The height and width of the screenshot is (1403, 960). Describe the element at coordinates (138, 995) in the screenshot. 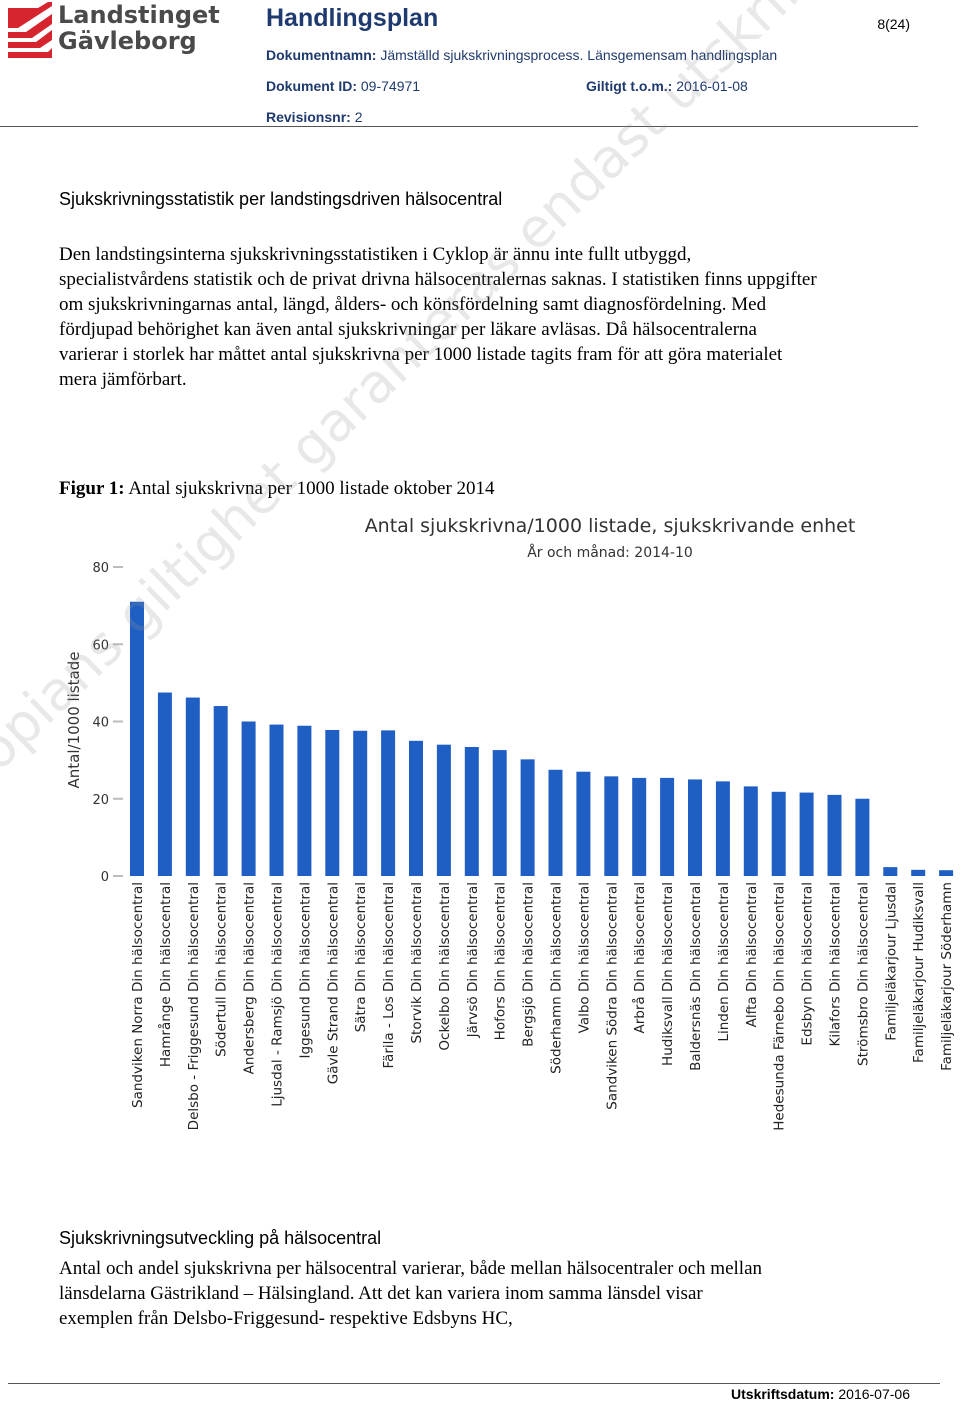

I see `x-category-label: Sandviken Norra Din hälsocentral` at that location.